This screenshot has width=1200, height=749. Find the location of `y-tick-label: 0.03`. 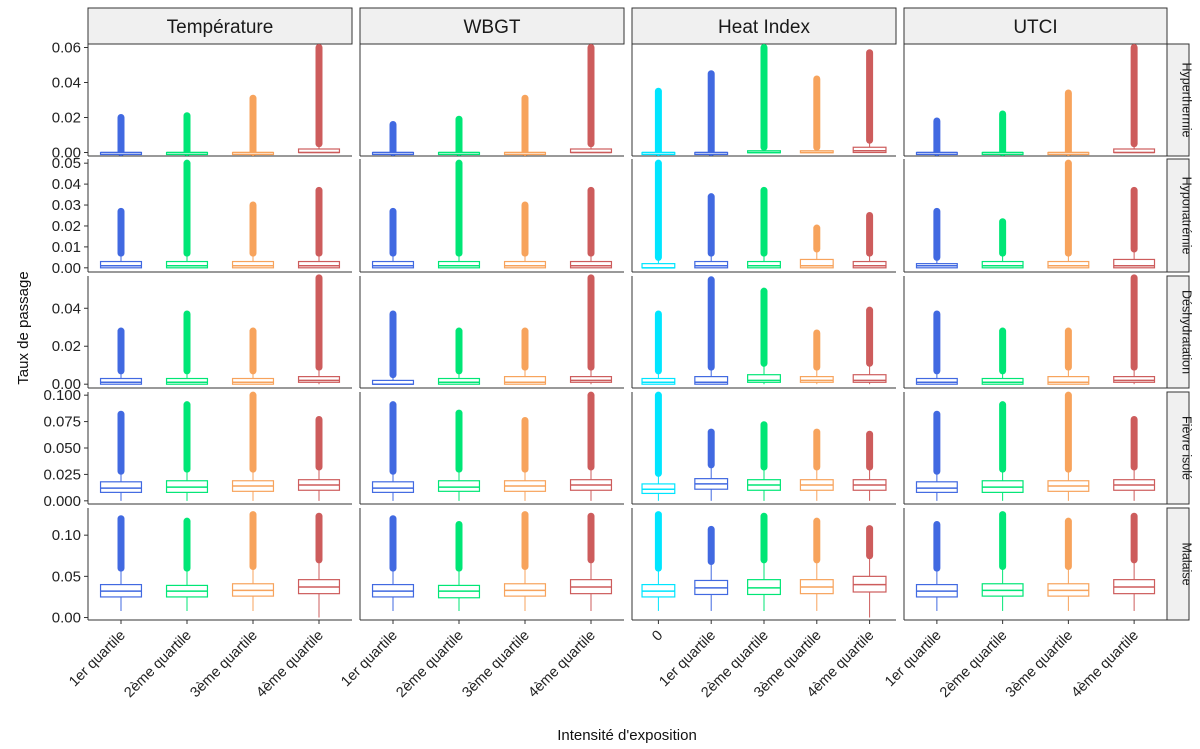

y-tick-label: 0.03 is located at coordinates (66, 205).